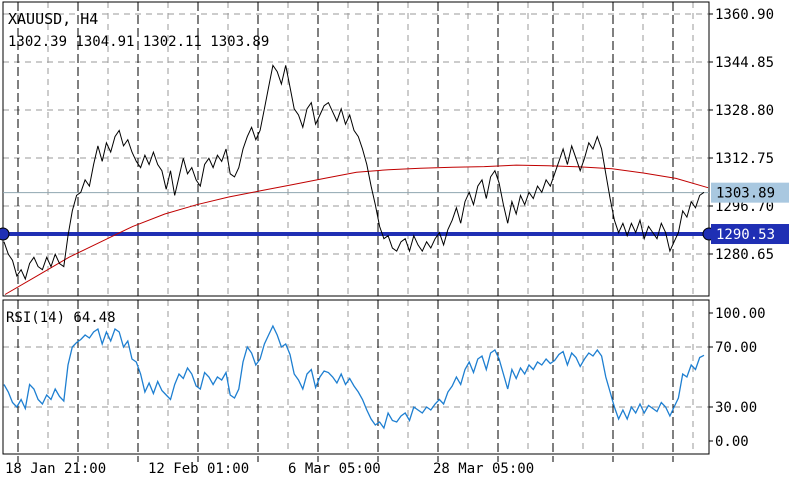 This screenshot has height=480, width=800. I want to click on price-axis-label: 1360.90, so click(744, 15).